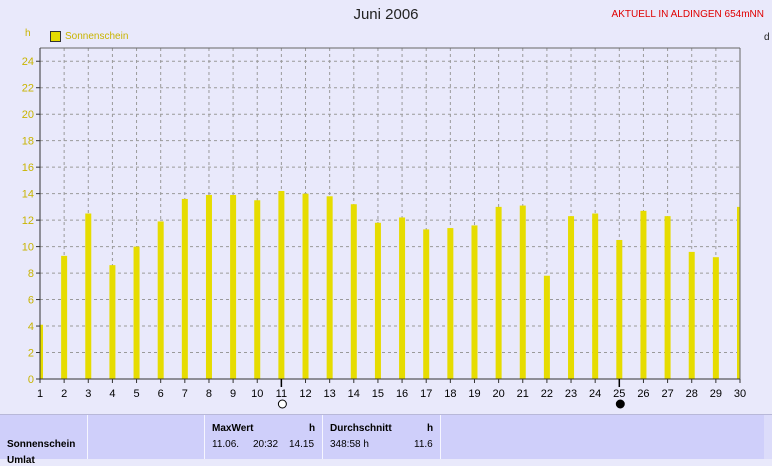  Describe the element at coordinates (768, 437) in the screenshot. I see `scrollbar-edge` at that location.